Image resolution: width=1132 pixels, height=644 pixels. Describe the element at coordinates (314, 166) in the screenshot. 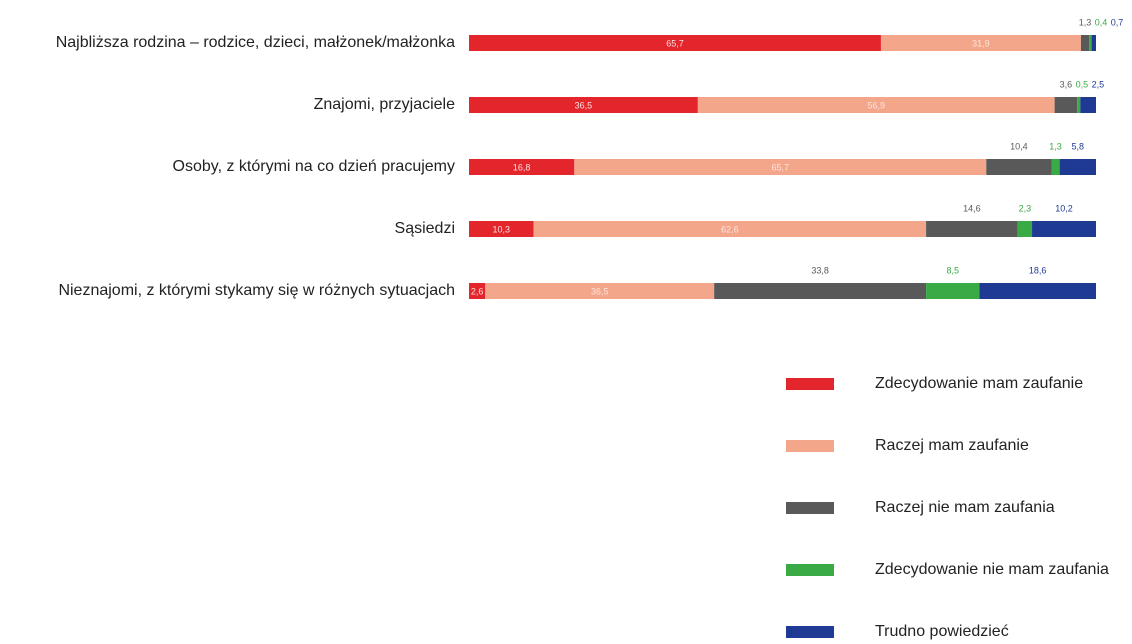

I see `category-label: Osoby, z którymi na co dzień pracujemy` at that location.